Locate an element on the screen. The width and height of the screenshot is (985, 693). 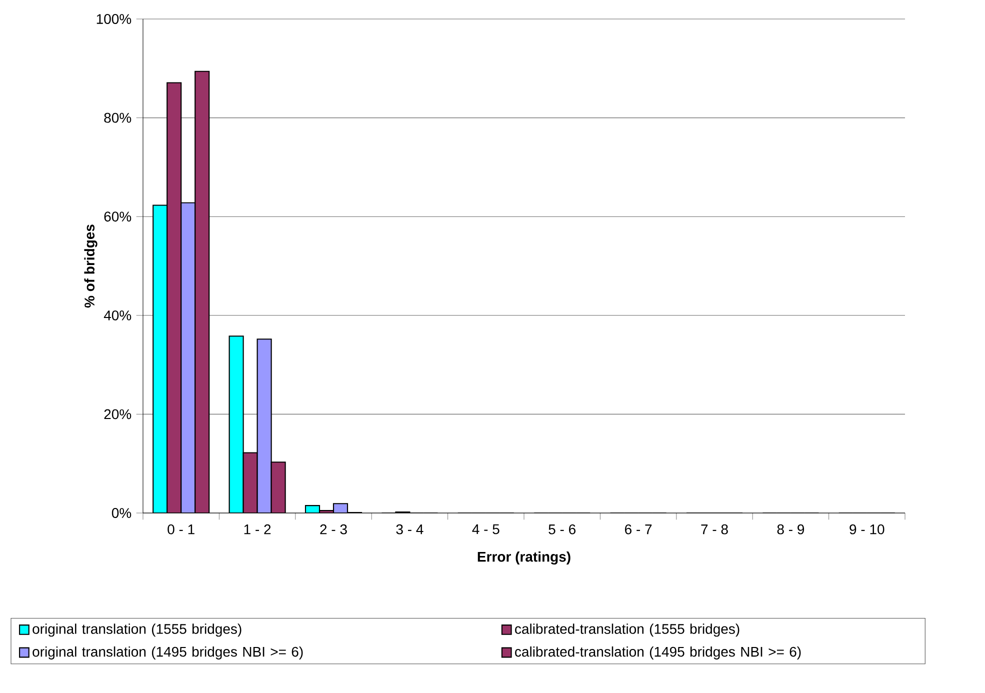
y-tick-label: 20% is located at coordinates (118, 414).